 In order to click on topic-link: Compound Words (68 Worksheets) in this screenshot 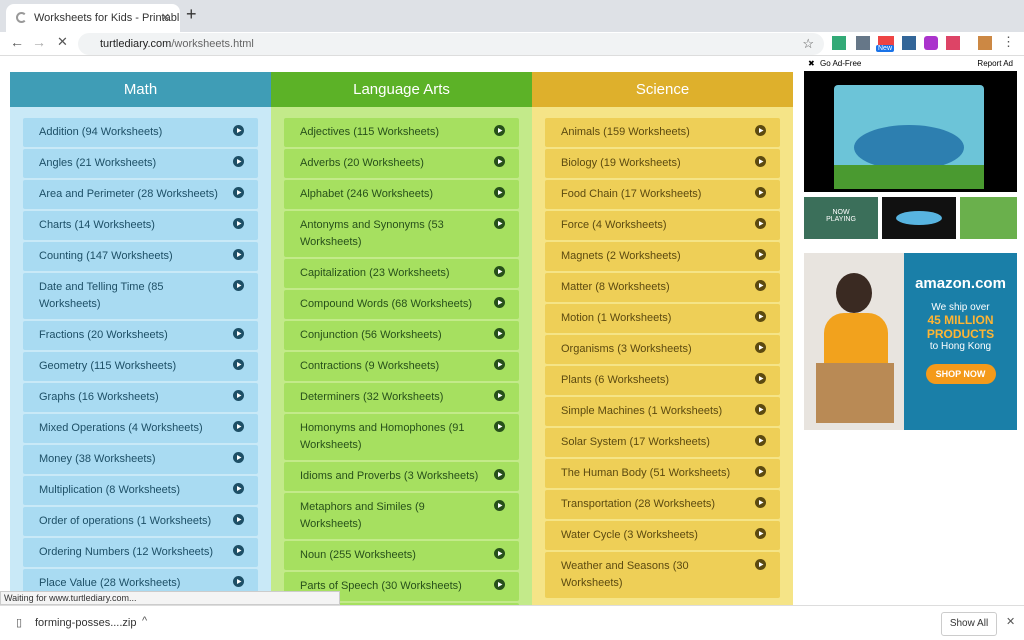, I will do `click(401, 304)`.